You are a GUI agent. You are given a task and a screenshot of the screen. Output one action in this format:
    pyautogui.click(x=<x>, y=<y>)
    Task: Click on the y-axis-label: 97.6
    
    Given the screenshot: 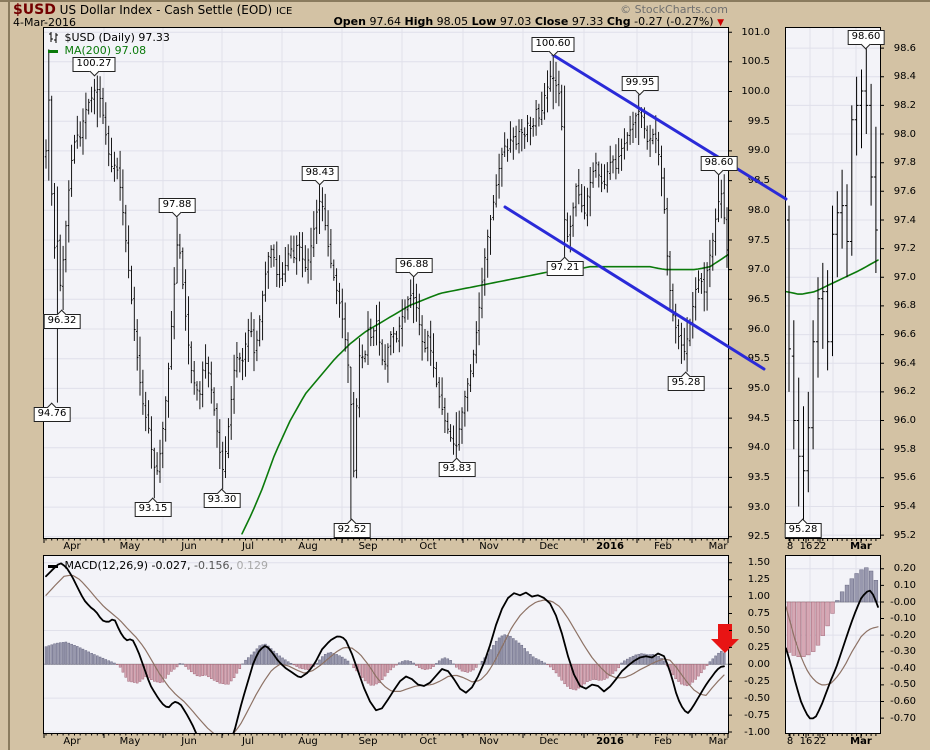 What is the action you would take?
    pyautogui.click(x=904, y=191)
    